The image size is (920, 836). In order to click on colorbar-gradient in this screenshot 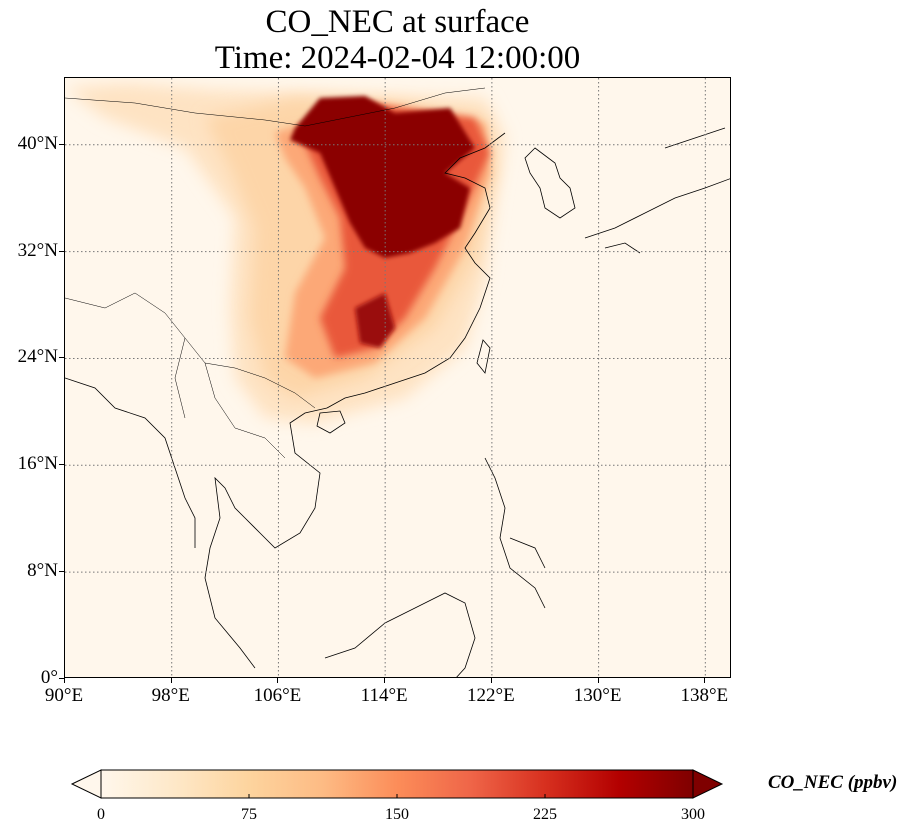, I will do `click(397, 784)`.